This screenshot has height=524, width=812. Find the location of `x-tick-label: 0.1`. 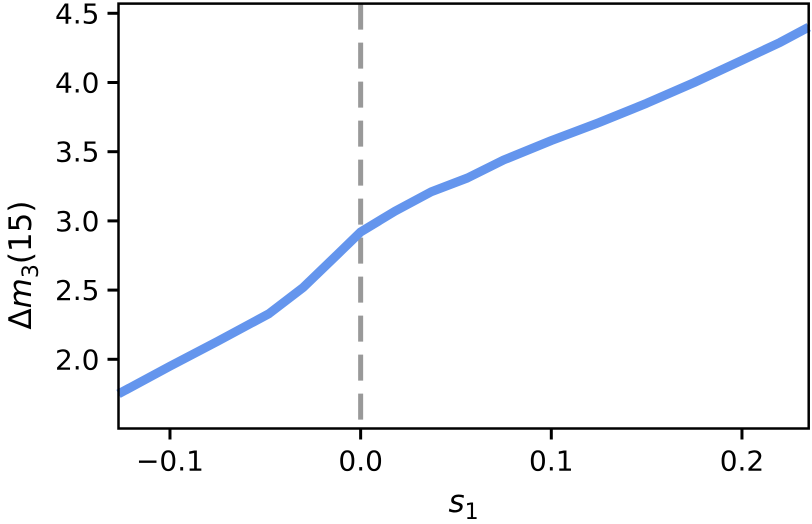

x-tick-label: 0.1 is located at coordinates (551, 461).